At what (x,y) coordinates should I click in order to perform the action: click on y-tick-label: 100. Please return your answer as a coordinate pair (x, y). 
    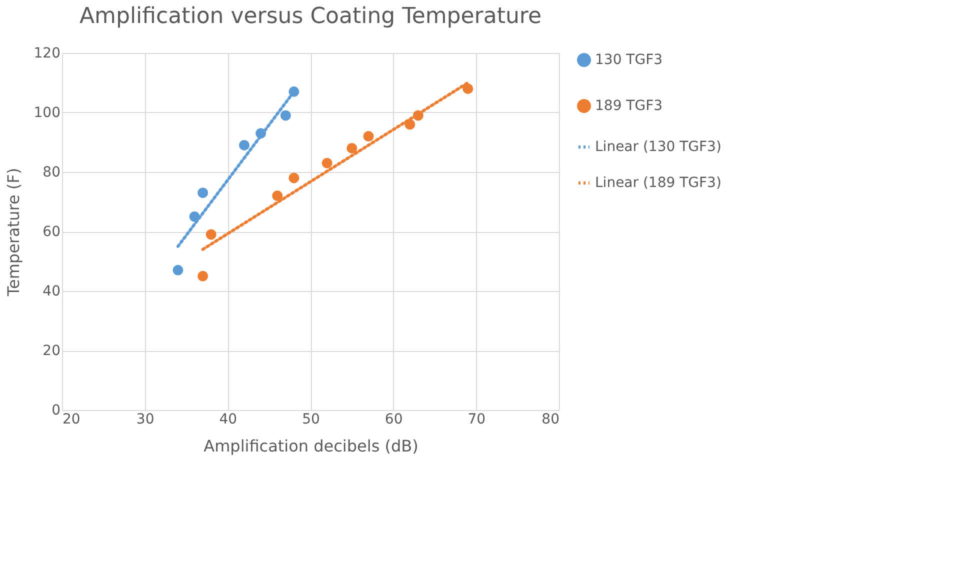
    Looking at the image, I should click on (47, 113).